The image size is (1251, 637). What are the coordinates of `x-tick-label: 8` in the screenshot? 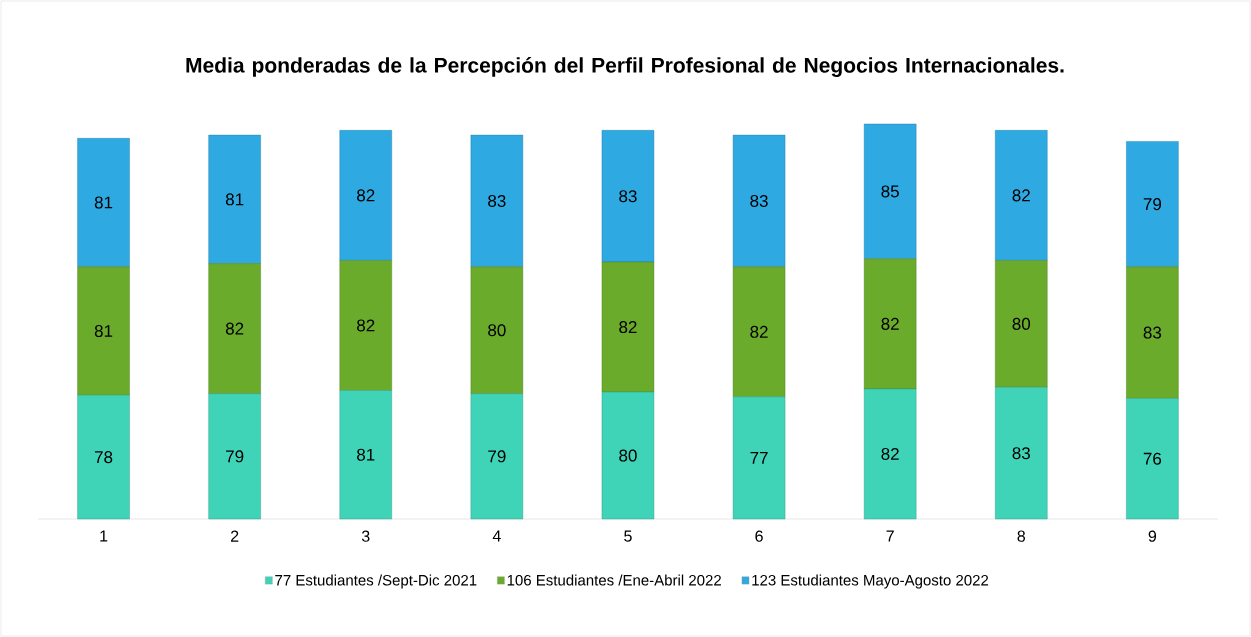 It's located at (1021, 536).